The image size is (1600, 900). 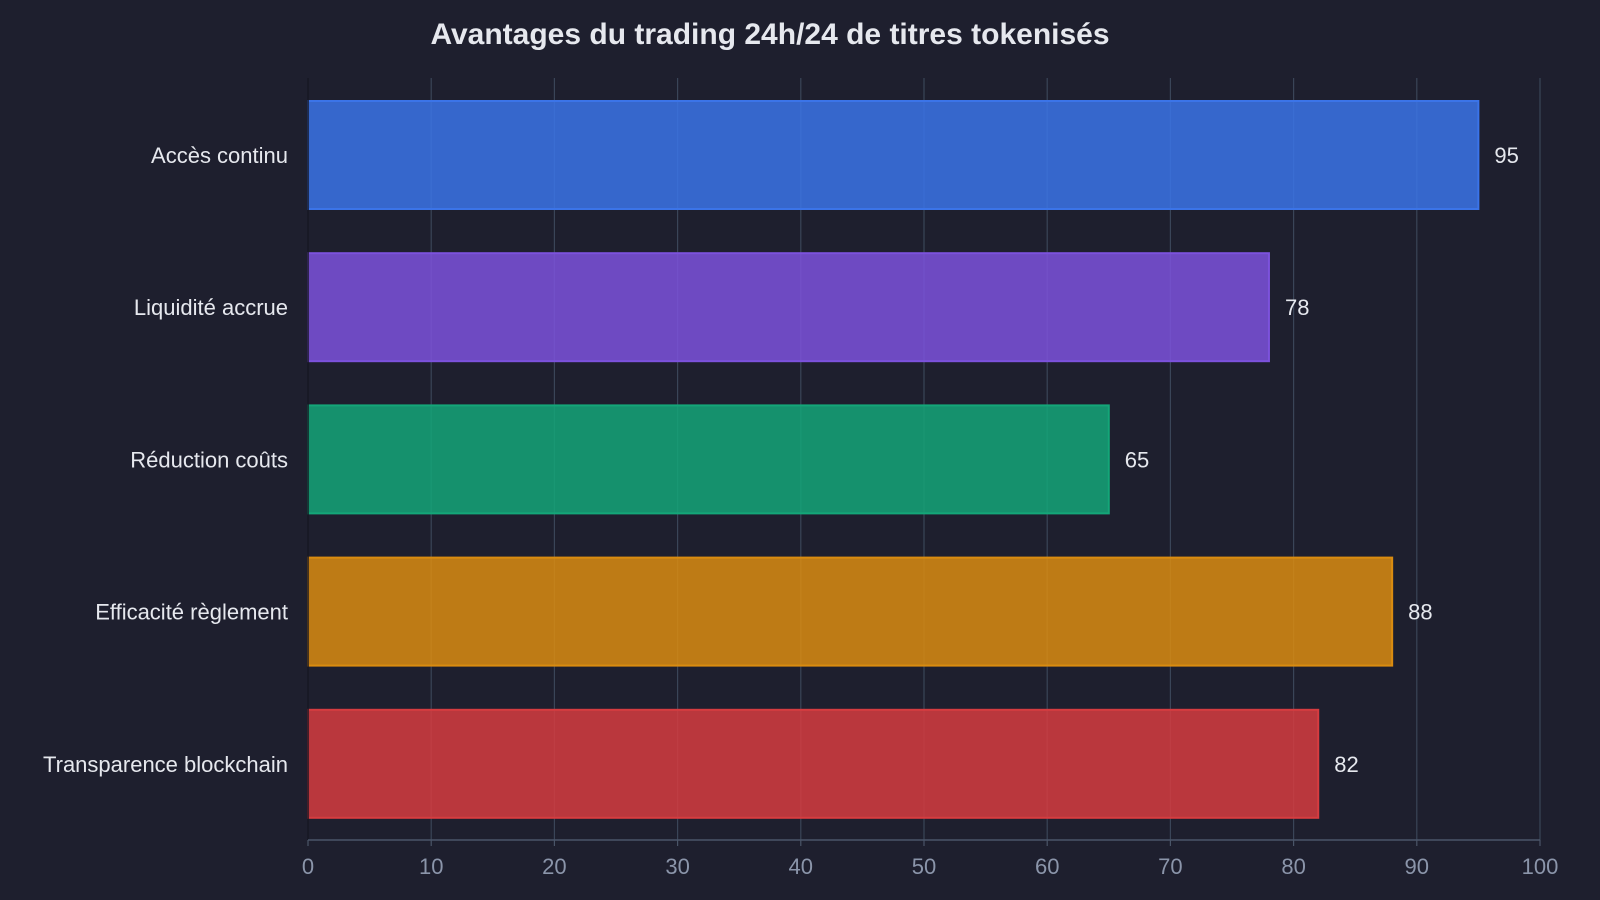 I want to click on value-label: 78, so click(x=1297, y=307).